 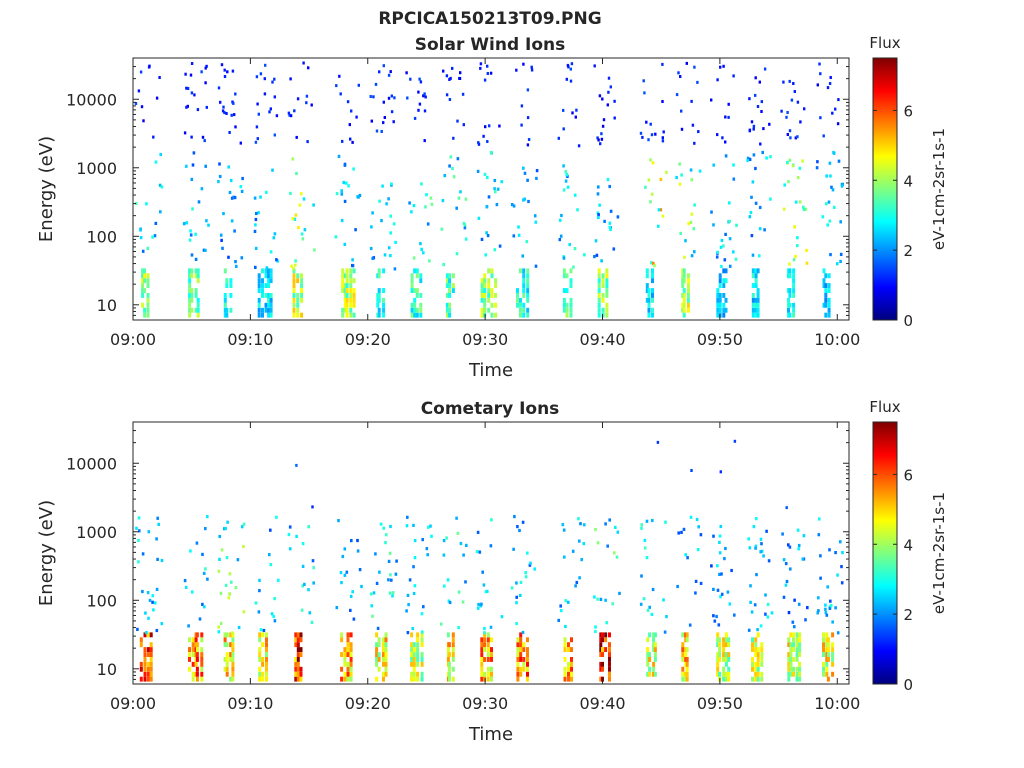 What do you see at coordinates (485, 339) in the screenshot?
I see `x-tick-label: 09:30` at bounding box center [485, 339].